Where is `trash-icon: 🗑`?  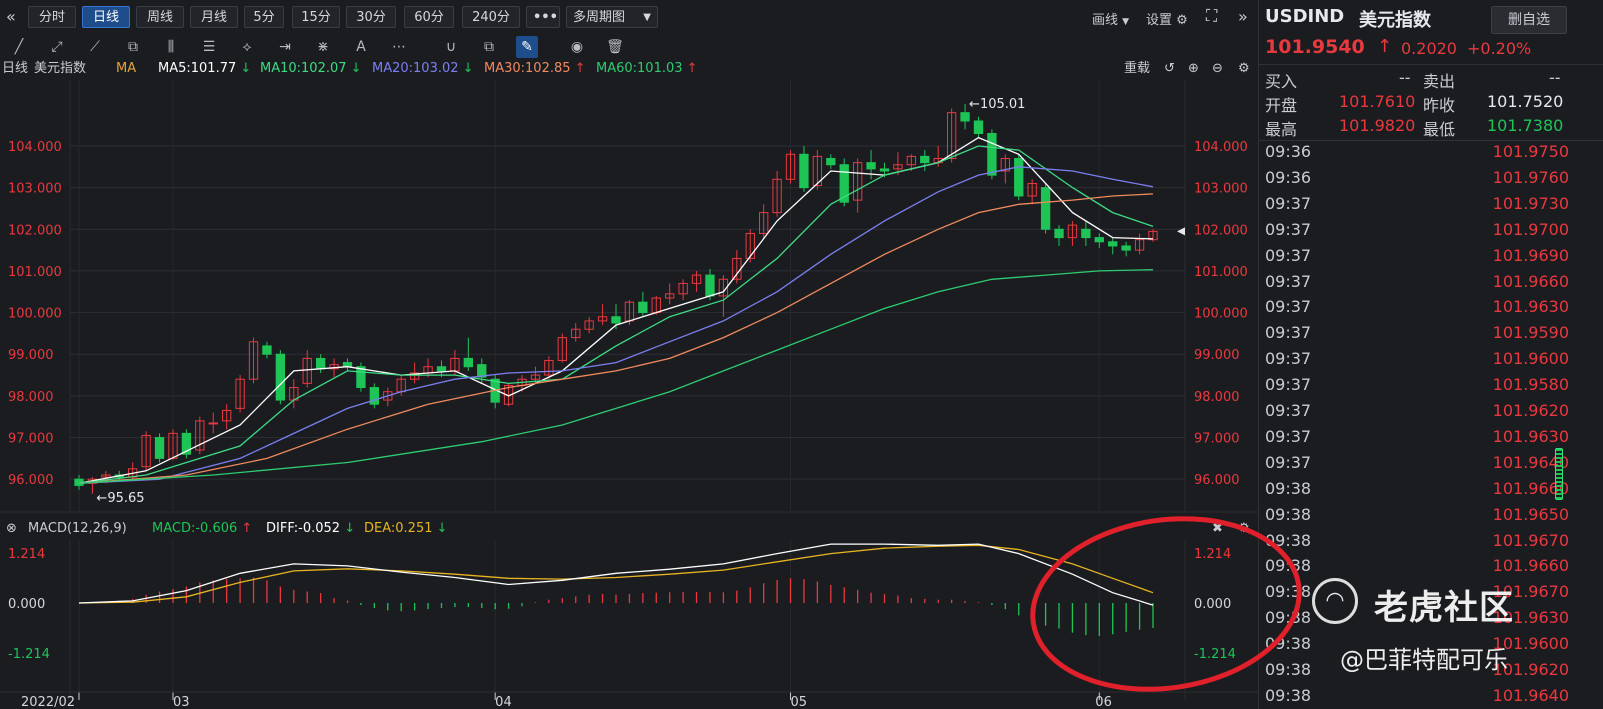
trash-icon: 🗑 is located at coordinates (615, 47).